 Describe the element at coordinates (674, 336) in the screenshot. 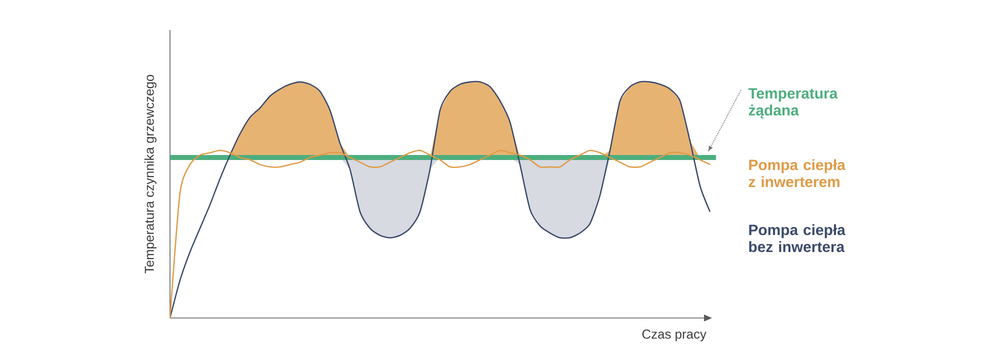

I see `x-axis-title: Czas pracy` at that location.